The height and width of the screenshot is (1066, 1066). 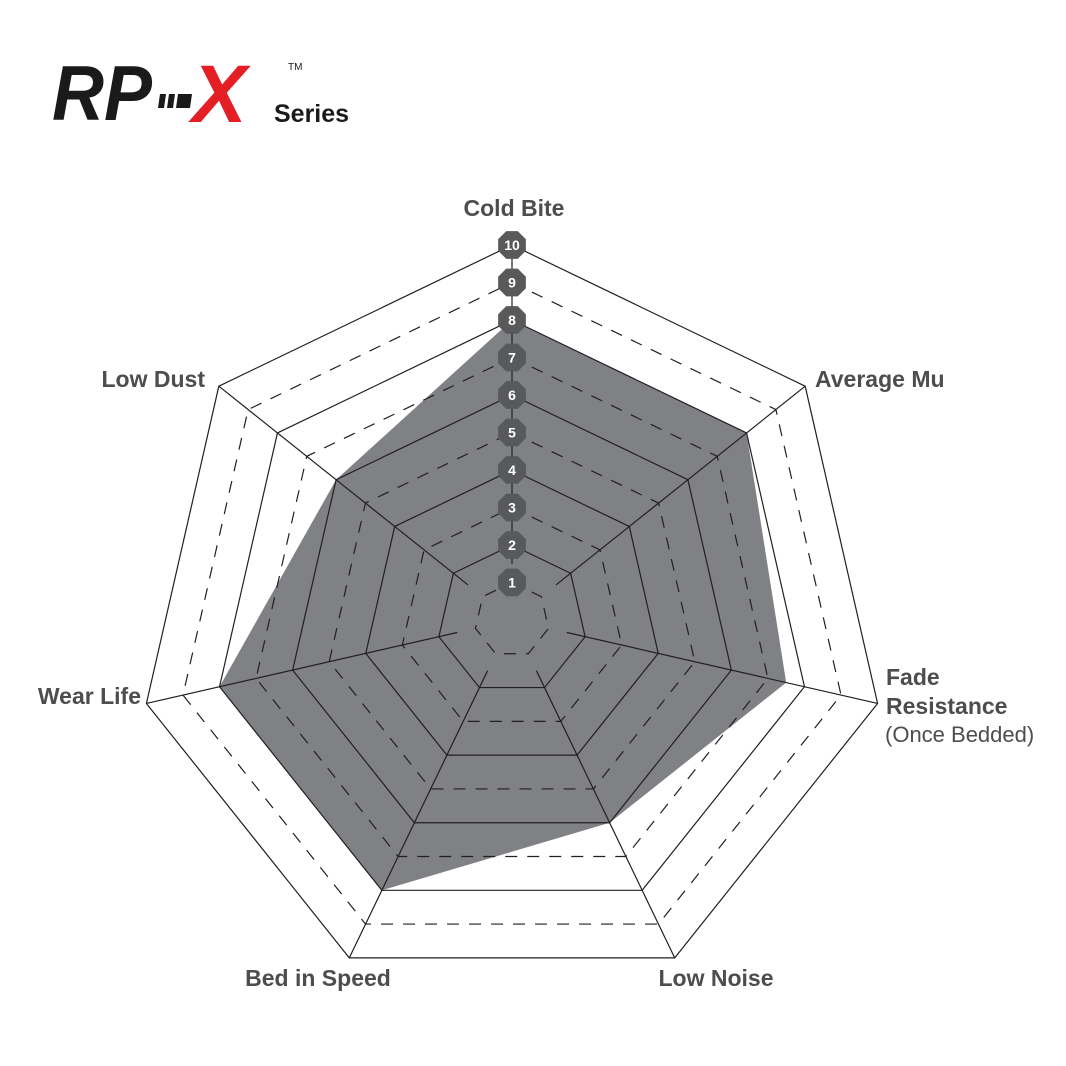 I want to click on scale-badge-1: 1, so click(x=512, y=582).